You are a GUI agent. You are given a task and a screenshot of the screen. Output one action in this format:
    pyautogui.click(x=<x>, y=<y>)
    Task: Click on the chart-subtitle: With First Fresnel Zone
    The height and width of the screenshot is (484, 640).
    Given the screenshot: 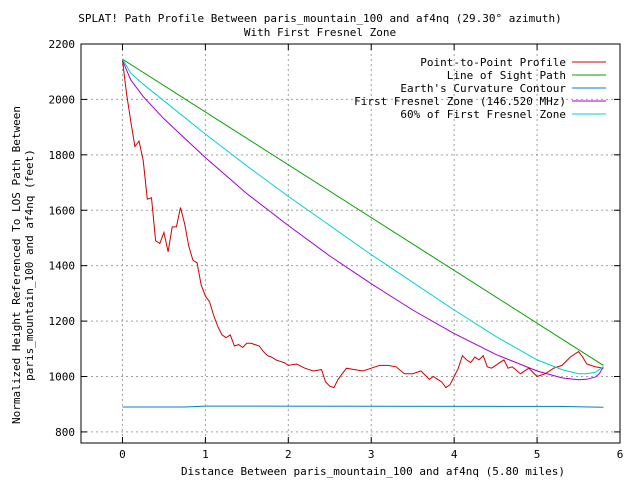 What is the action you would take?
    pyautogui.click(x=320, y=32)
    